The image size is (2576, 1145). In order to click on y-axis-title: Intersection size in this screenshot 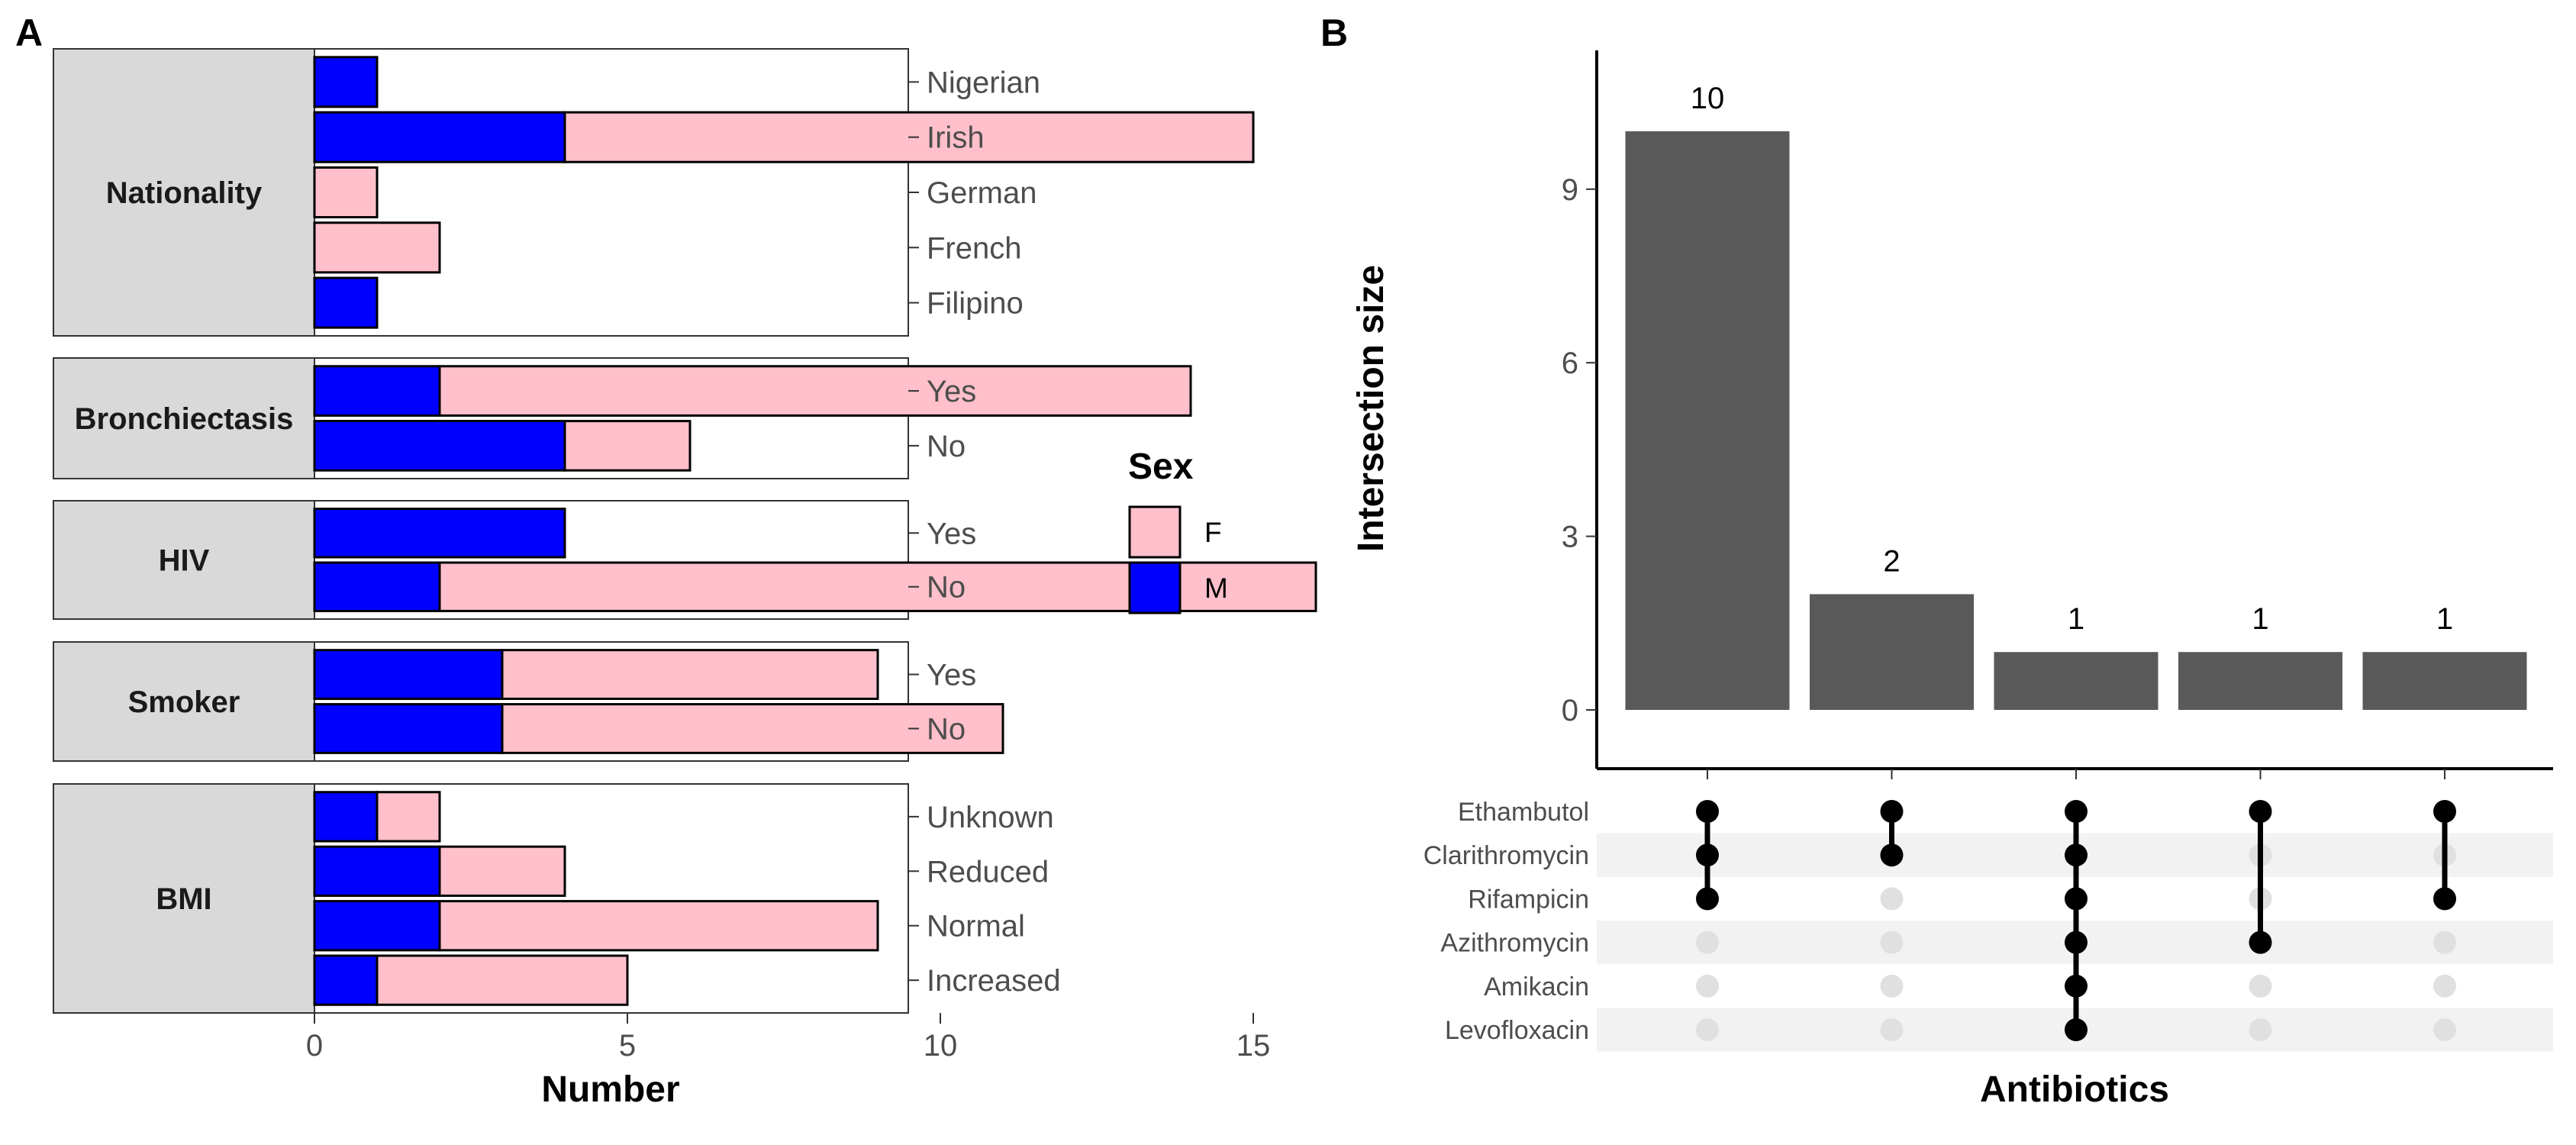, I will do `click(1371, 408)`.